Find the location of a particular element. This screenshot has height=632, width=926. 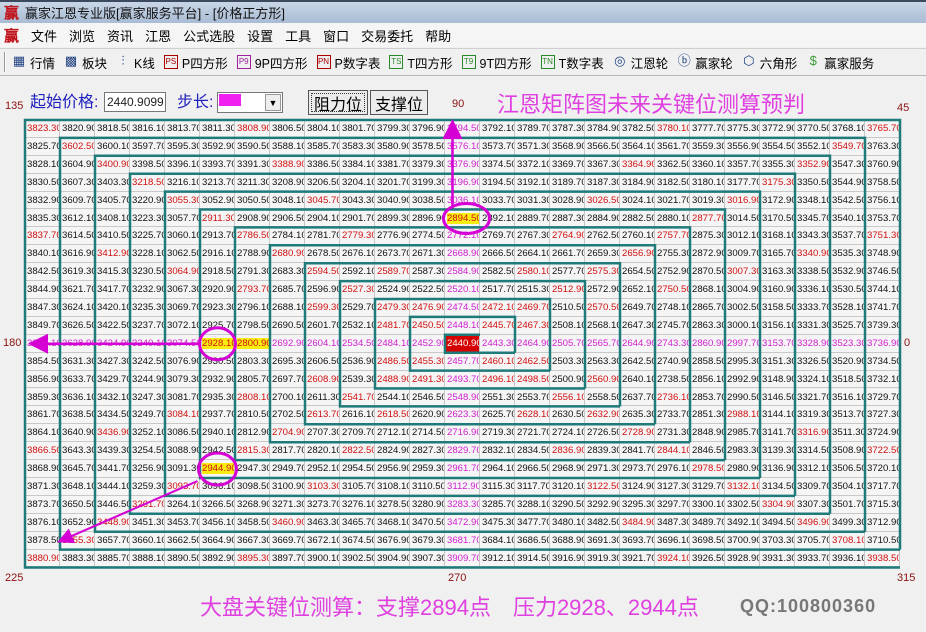

menu-item: 帮助 is located at coordinates (438, 36).